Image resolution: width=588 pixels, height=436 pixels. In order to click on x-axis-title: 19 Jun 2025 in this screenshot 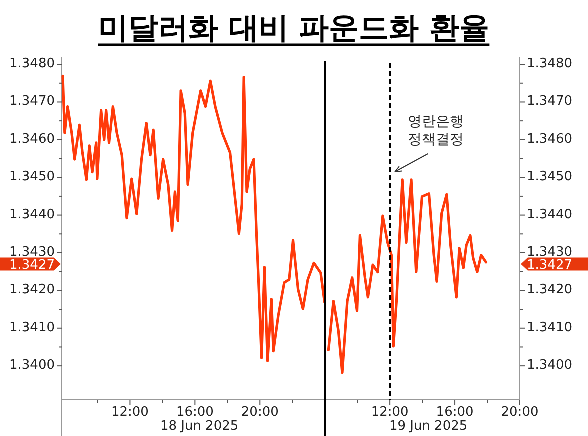, I will do `click(428, 426)`.